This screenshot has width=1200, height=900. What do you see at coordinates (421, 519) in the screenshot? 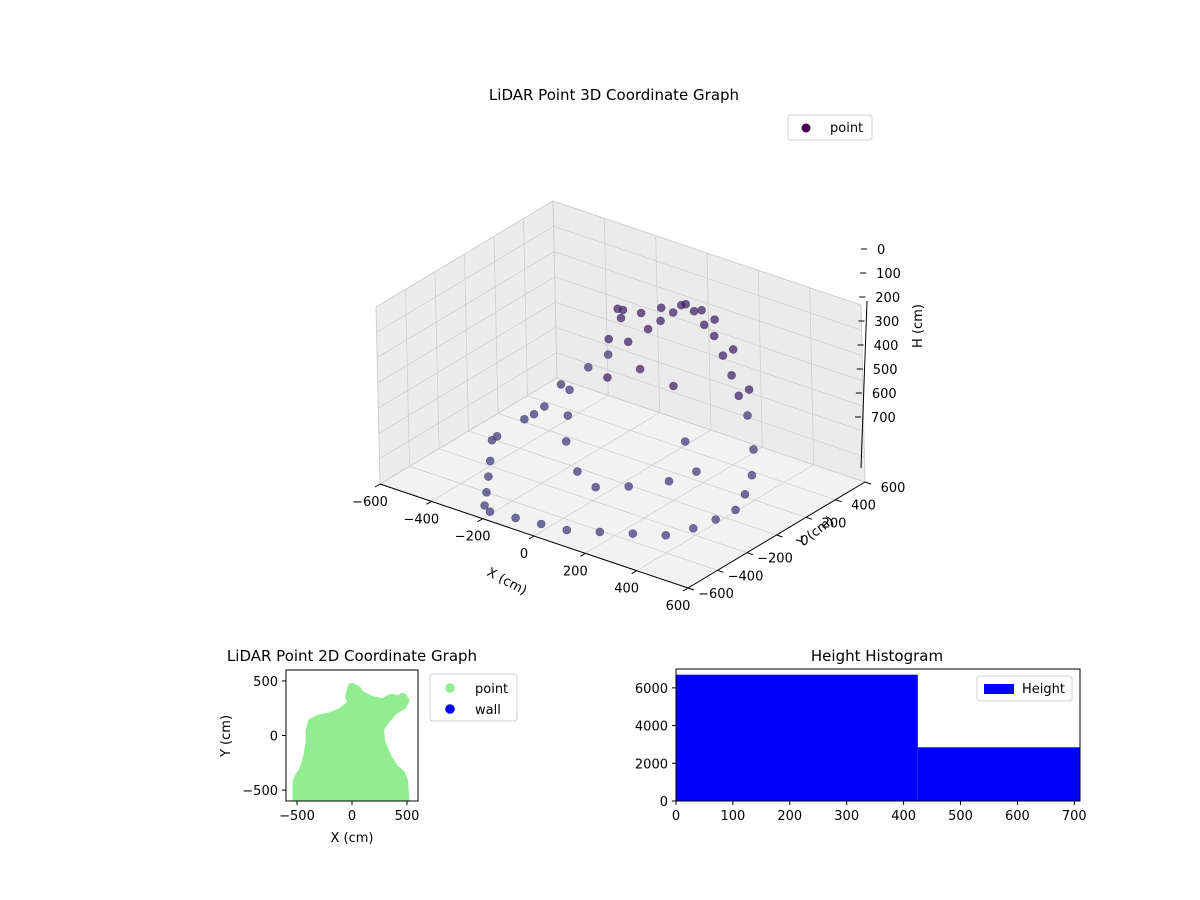
I see `tick-label-x: −400` at bounding box center [421, 519].